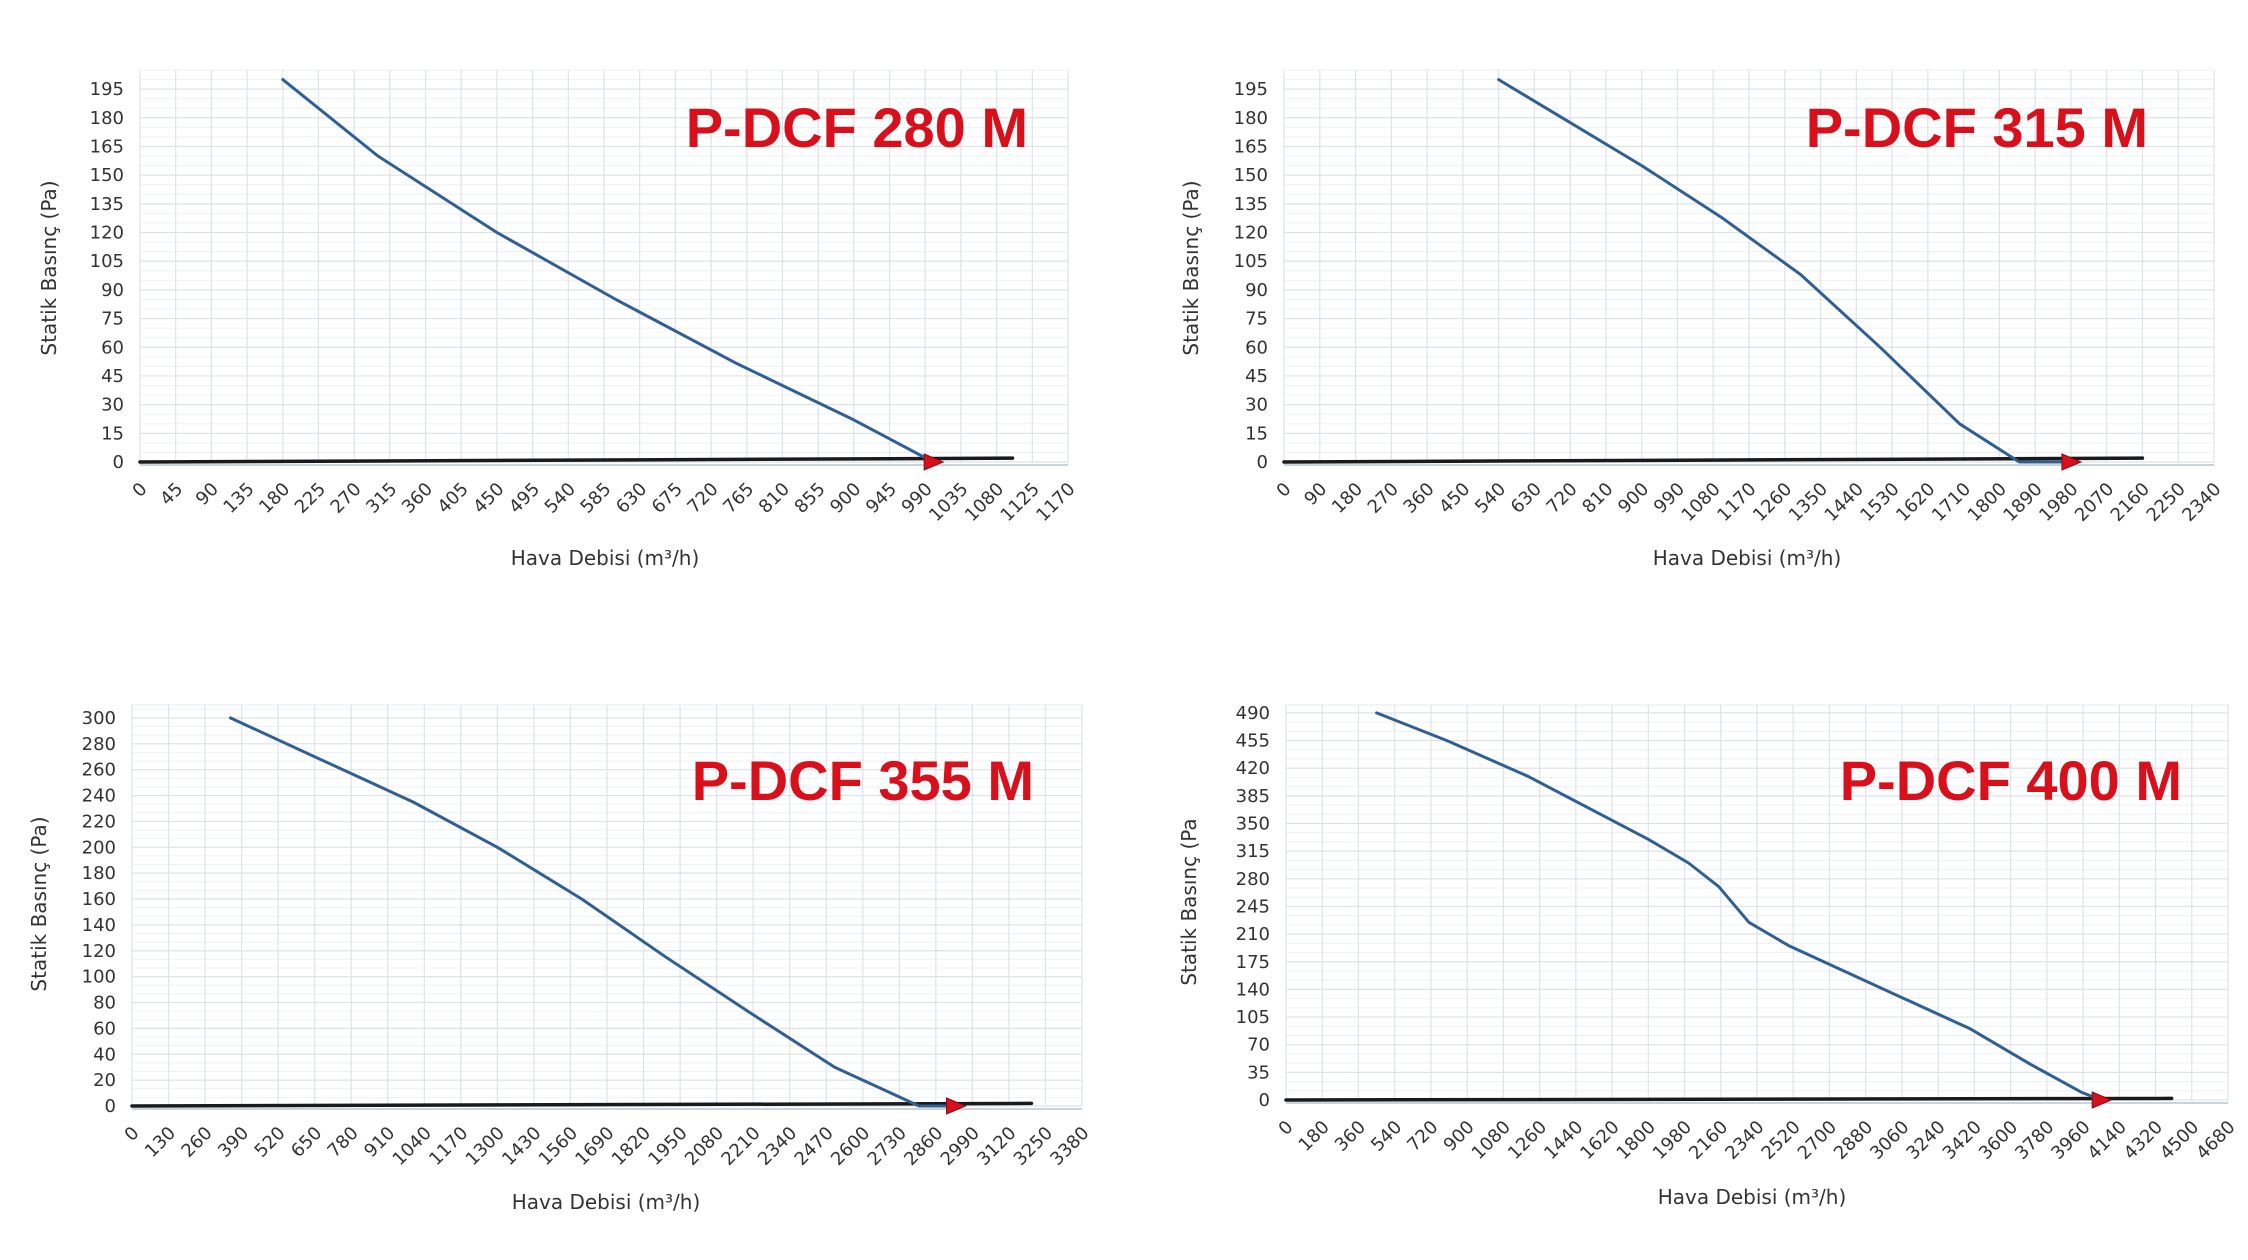 The height and width of the screenshot is (1260, 2248). I want to click on x-tick-label: 135, so click(238, 498).